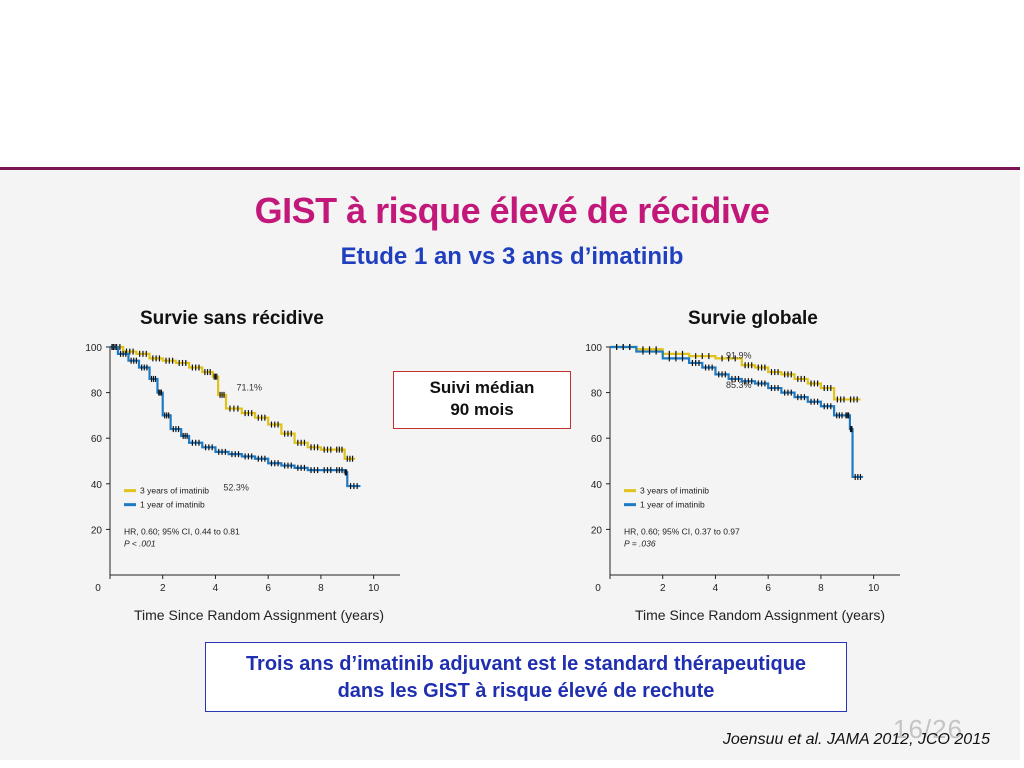 The image size is (1024, 768). What do you see at coordinates (526, 691) in the screenshot?
I see `conclusion-line-2: dans les GIST à risque élevé de rechute` at bounding box center [526, 691].